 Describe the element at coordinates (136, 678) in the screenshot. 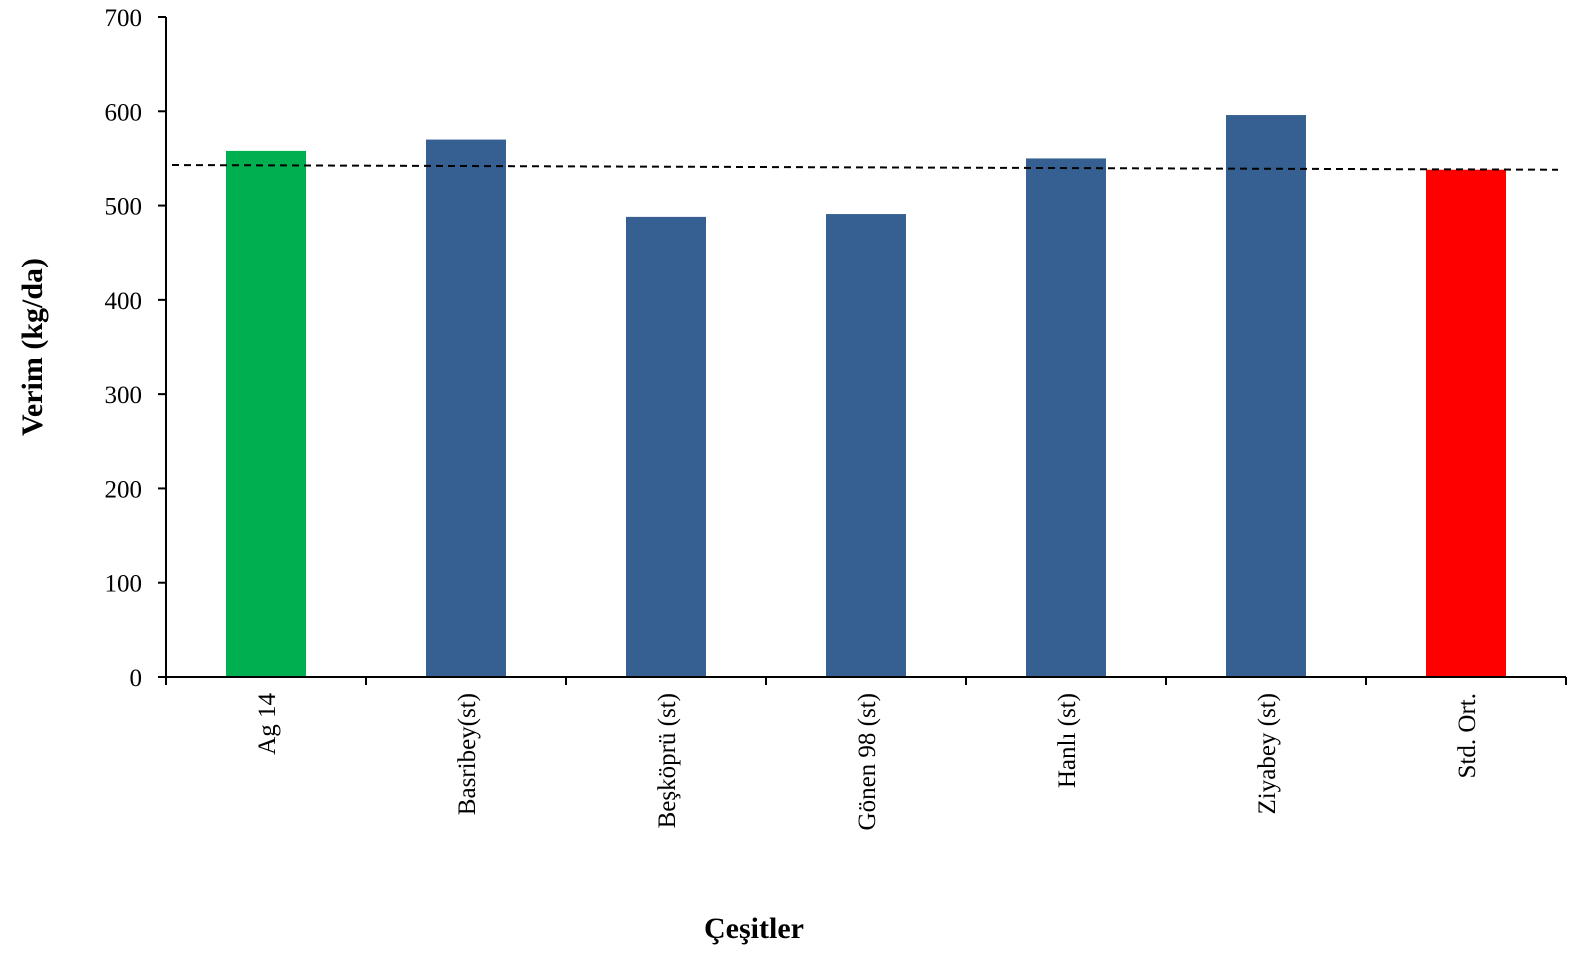

I see `y-tick-label: 0` at that location.